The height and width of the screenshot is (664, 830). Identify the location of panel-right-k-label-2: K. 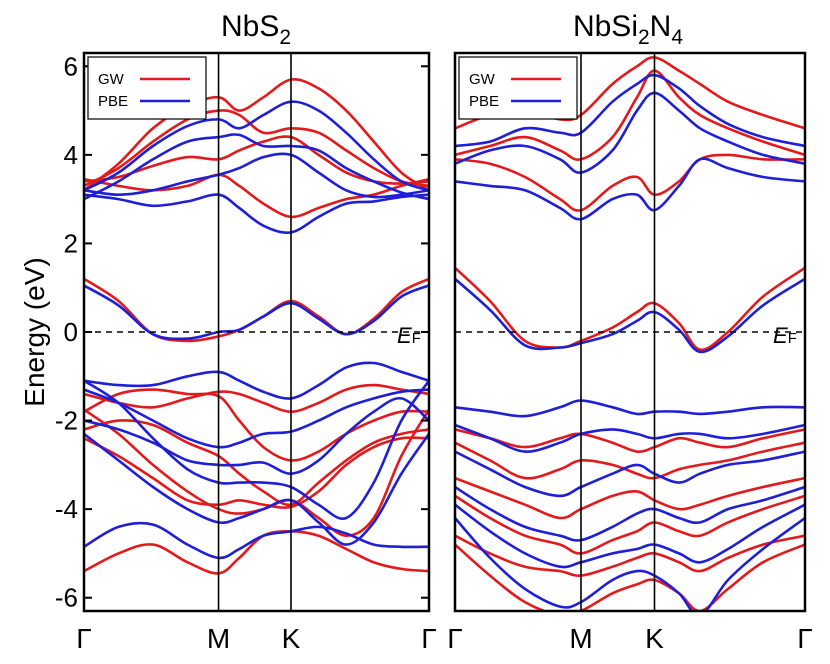
(654, 638).